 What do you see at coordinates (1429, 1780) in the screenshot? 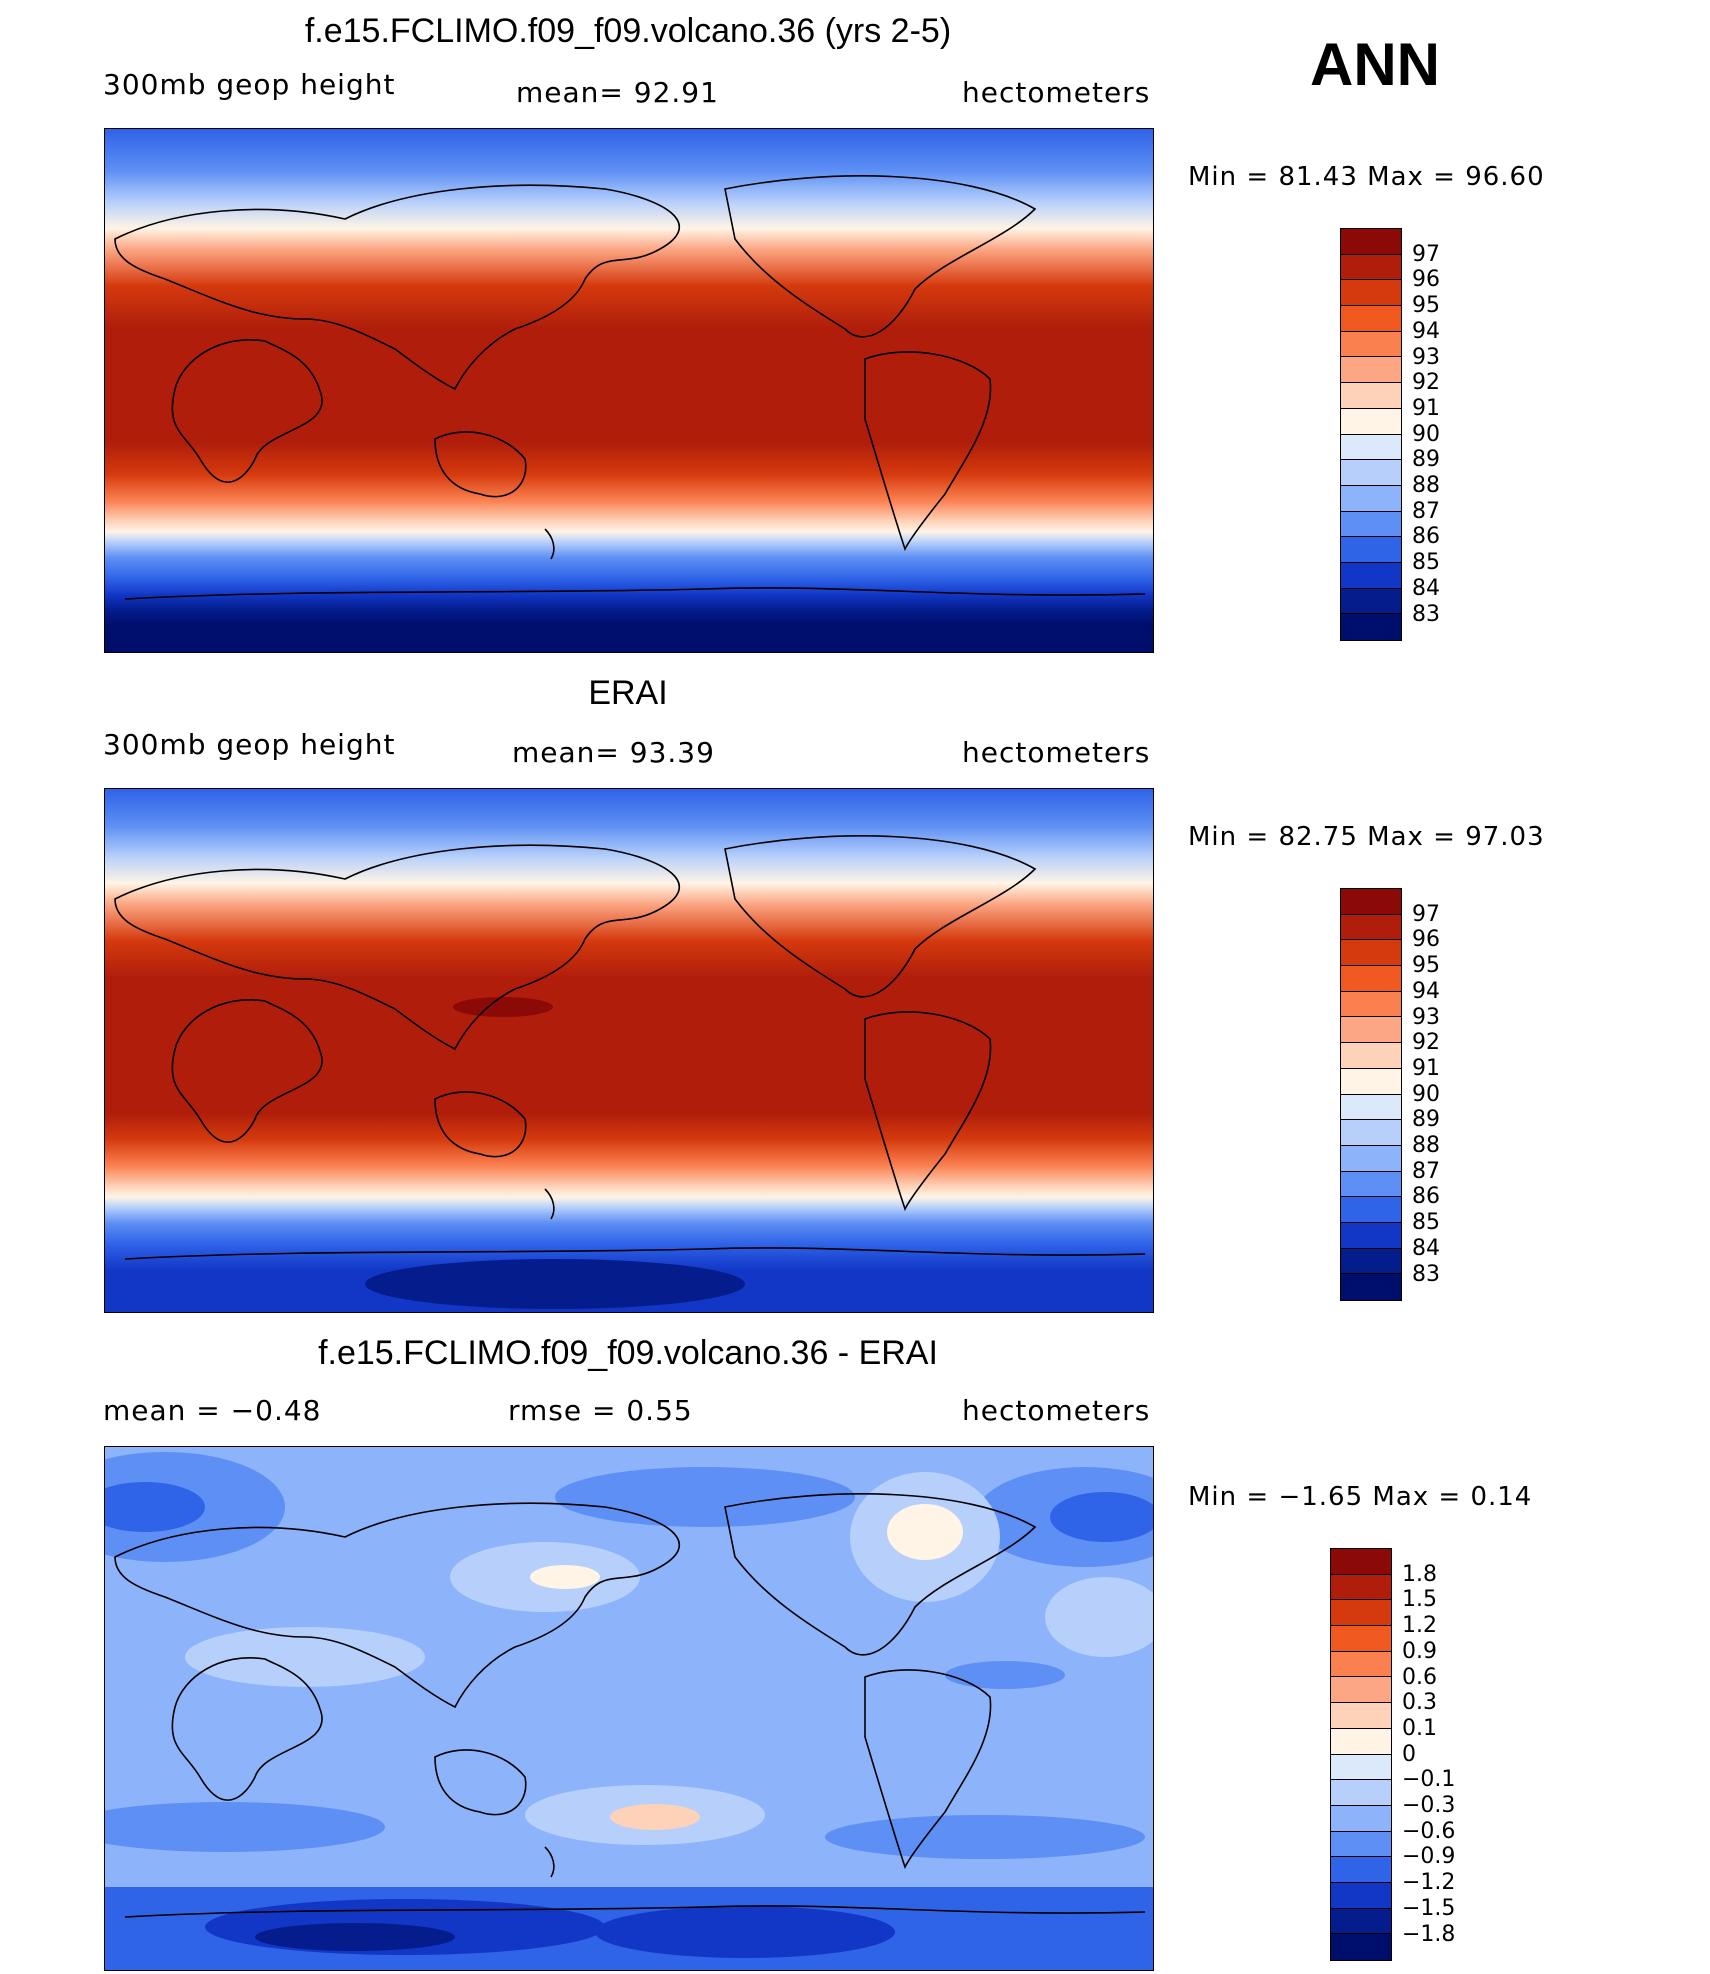
I see `colorbar-label: −0.1` at bounding box center [1429, 1780].